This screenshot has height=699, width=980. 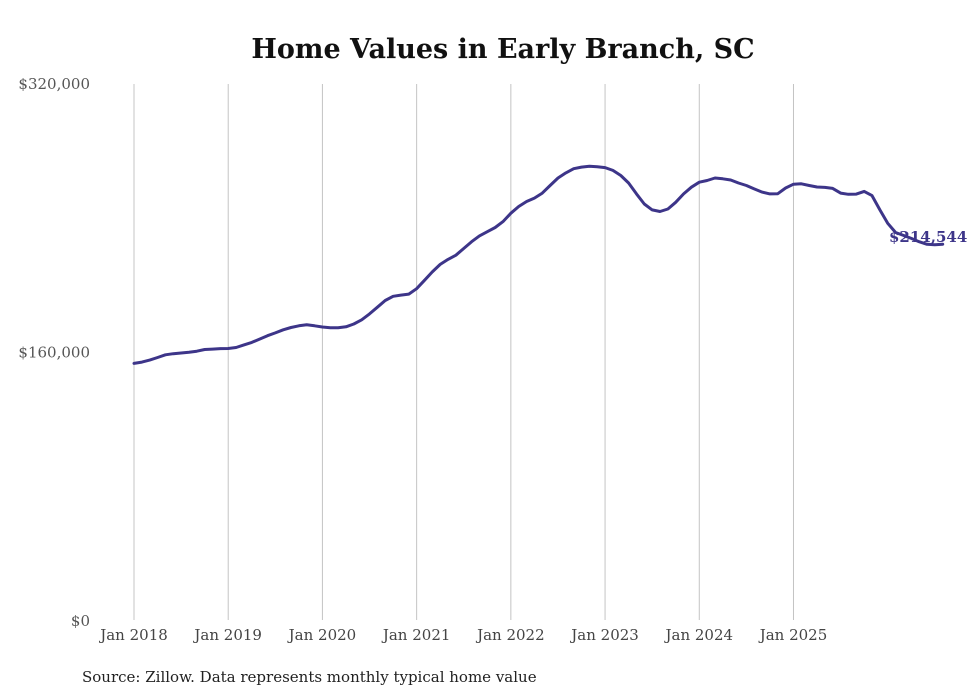 I want to click on y-tick-label: $320,000, so click(x=54, y=84).